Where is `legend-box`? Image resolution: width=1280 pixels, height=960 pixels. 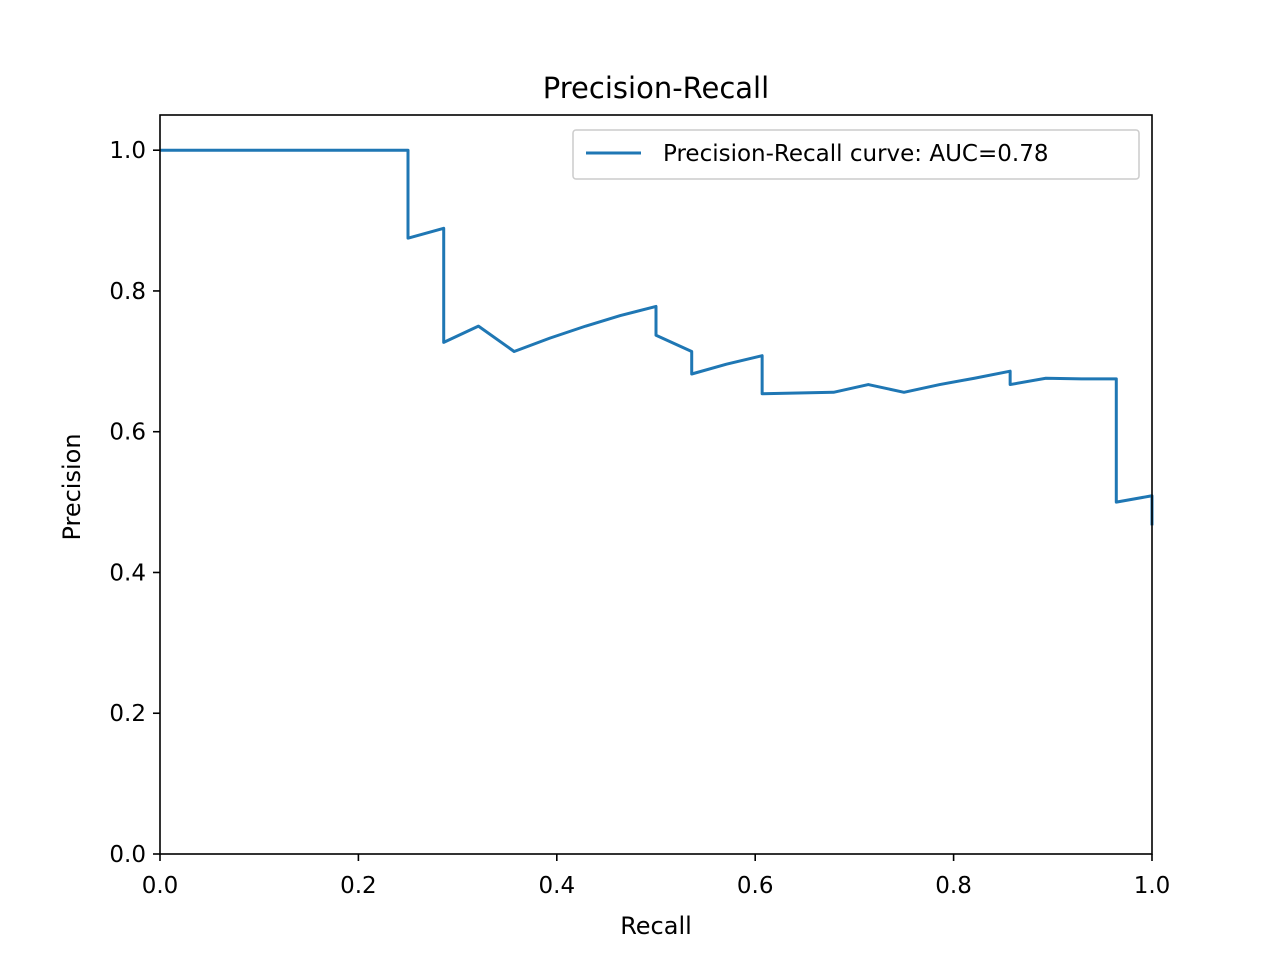
legend-box is located at coordinates (856, 154).